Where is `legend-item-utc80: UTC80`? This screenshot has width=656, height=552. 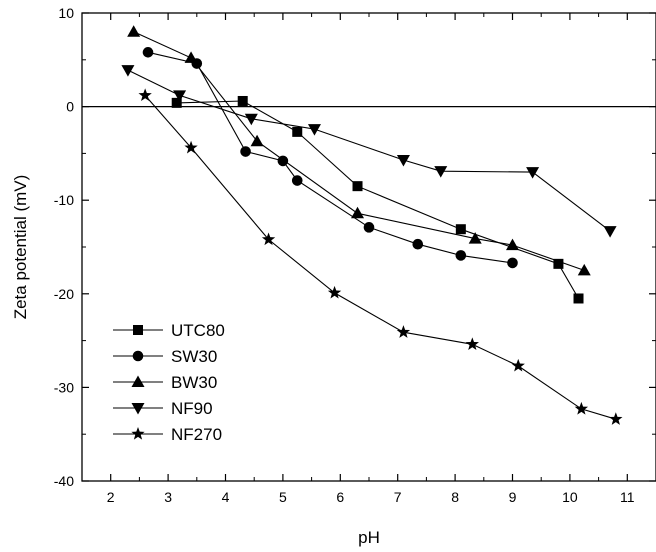
legend-item-utc80: UTC80 is located at coordinates (169, 330).